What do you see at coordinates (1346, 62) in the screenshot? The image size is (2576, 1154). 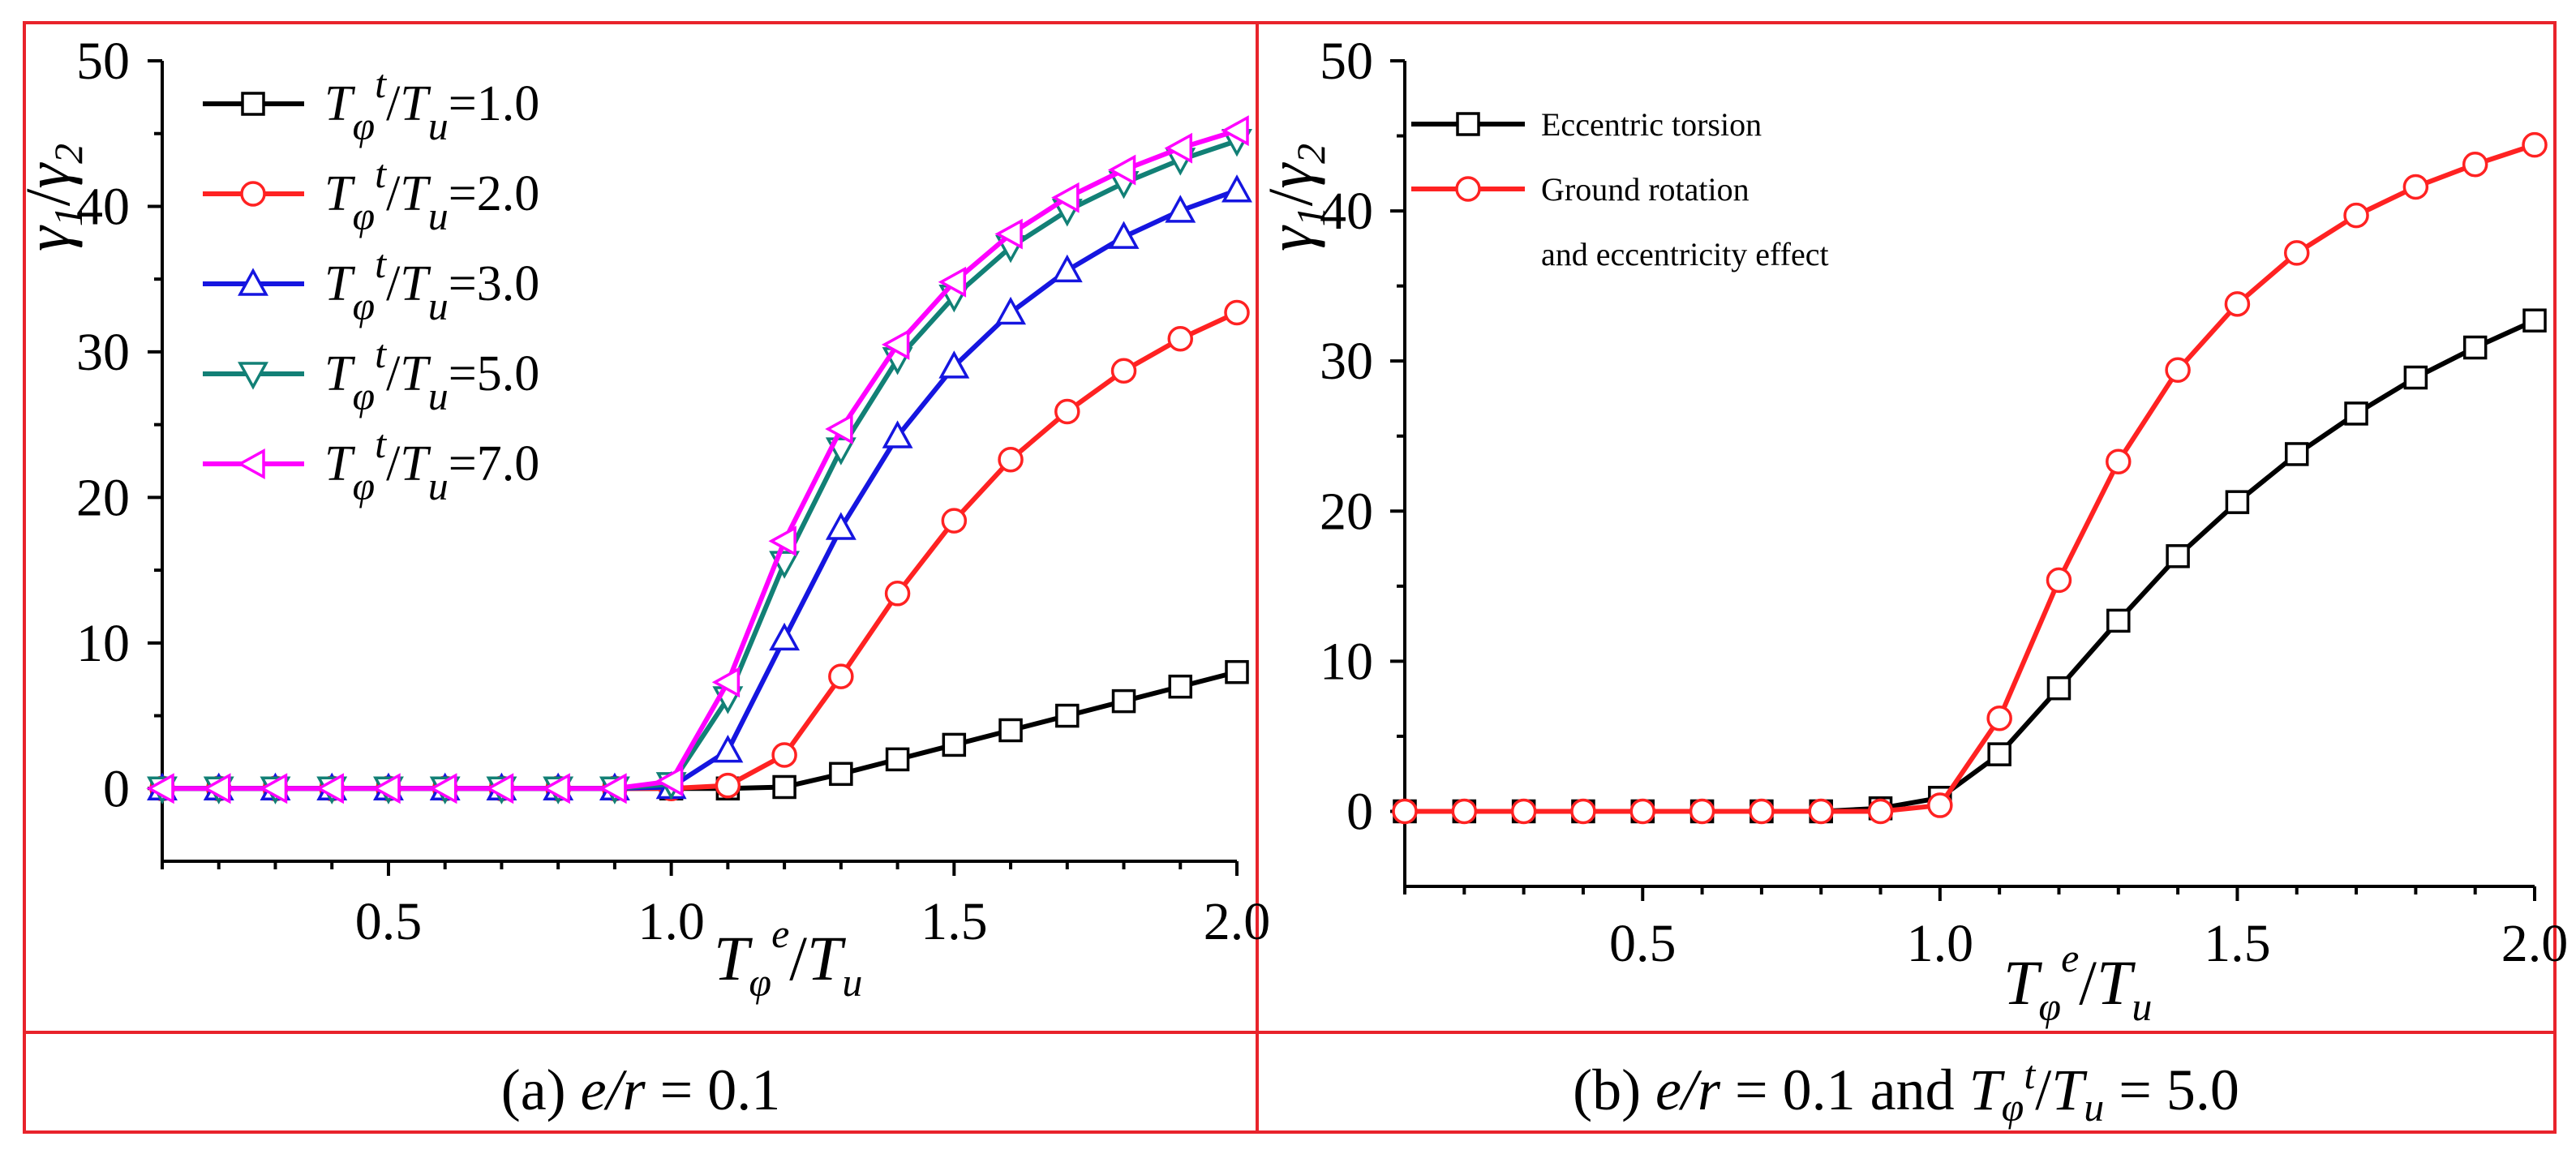 I see `y-tick-label: 50` at bounding box center [1346, 62].